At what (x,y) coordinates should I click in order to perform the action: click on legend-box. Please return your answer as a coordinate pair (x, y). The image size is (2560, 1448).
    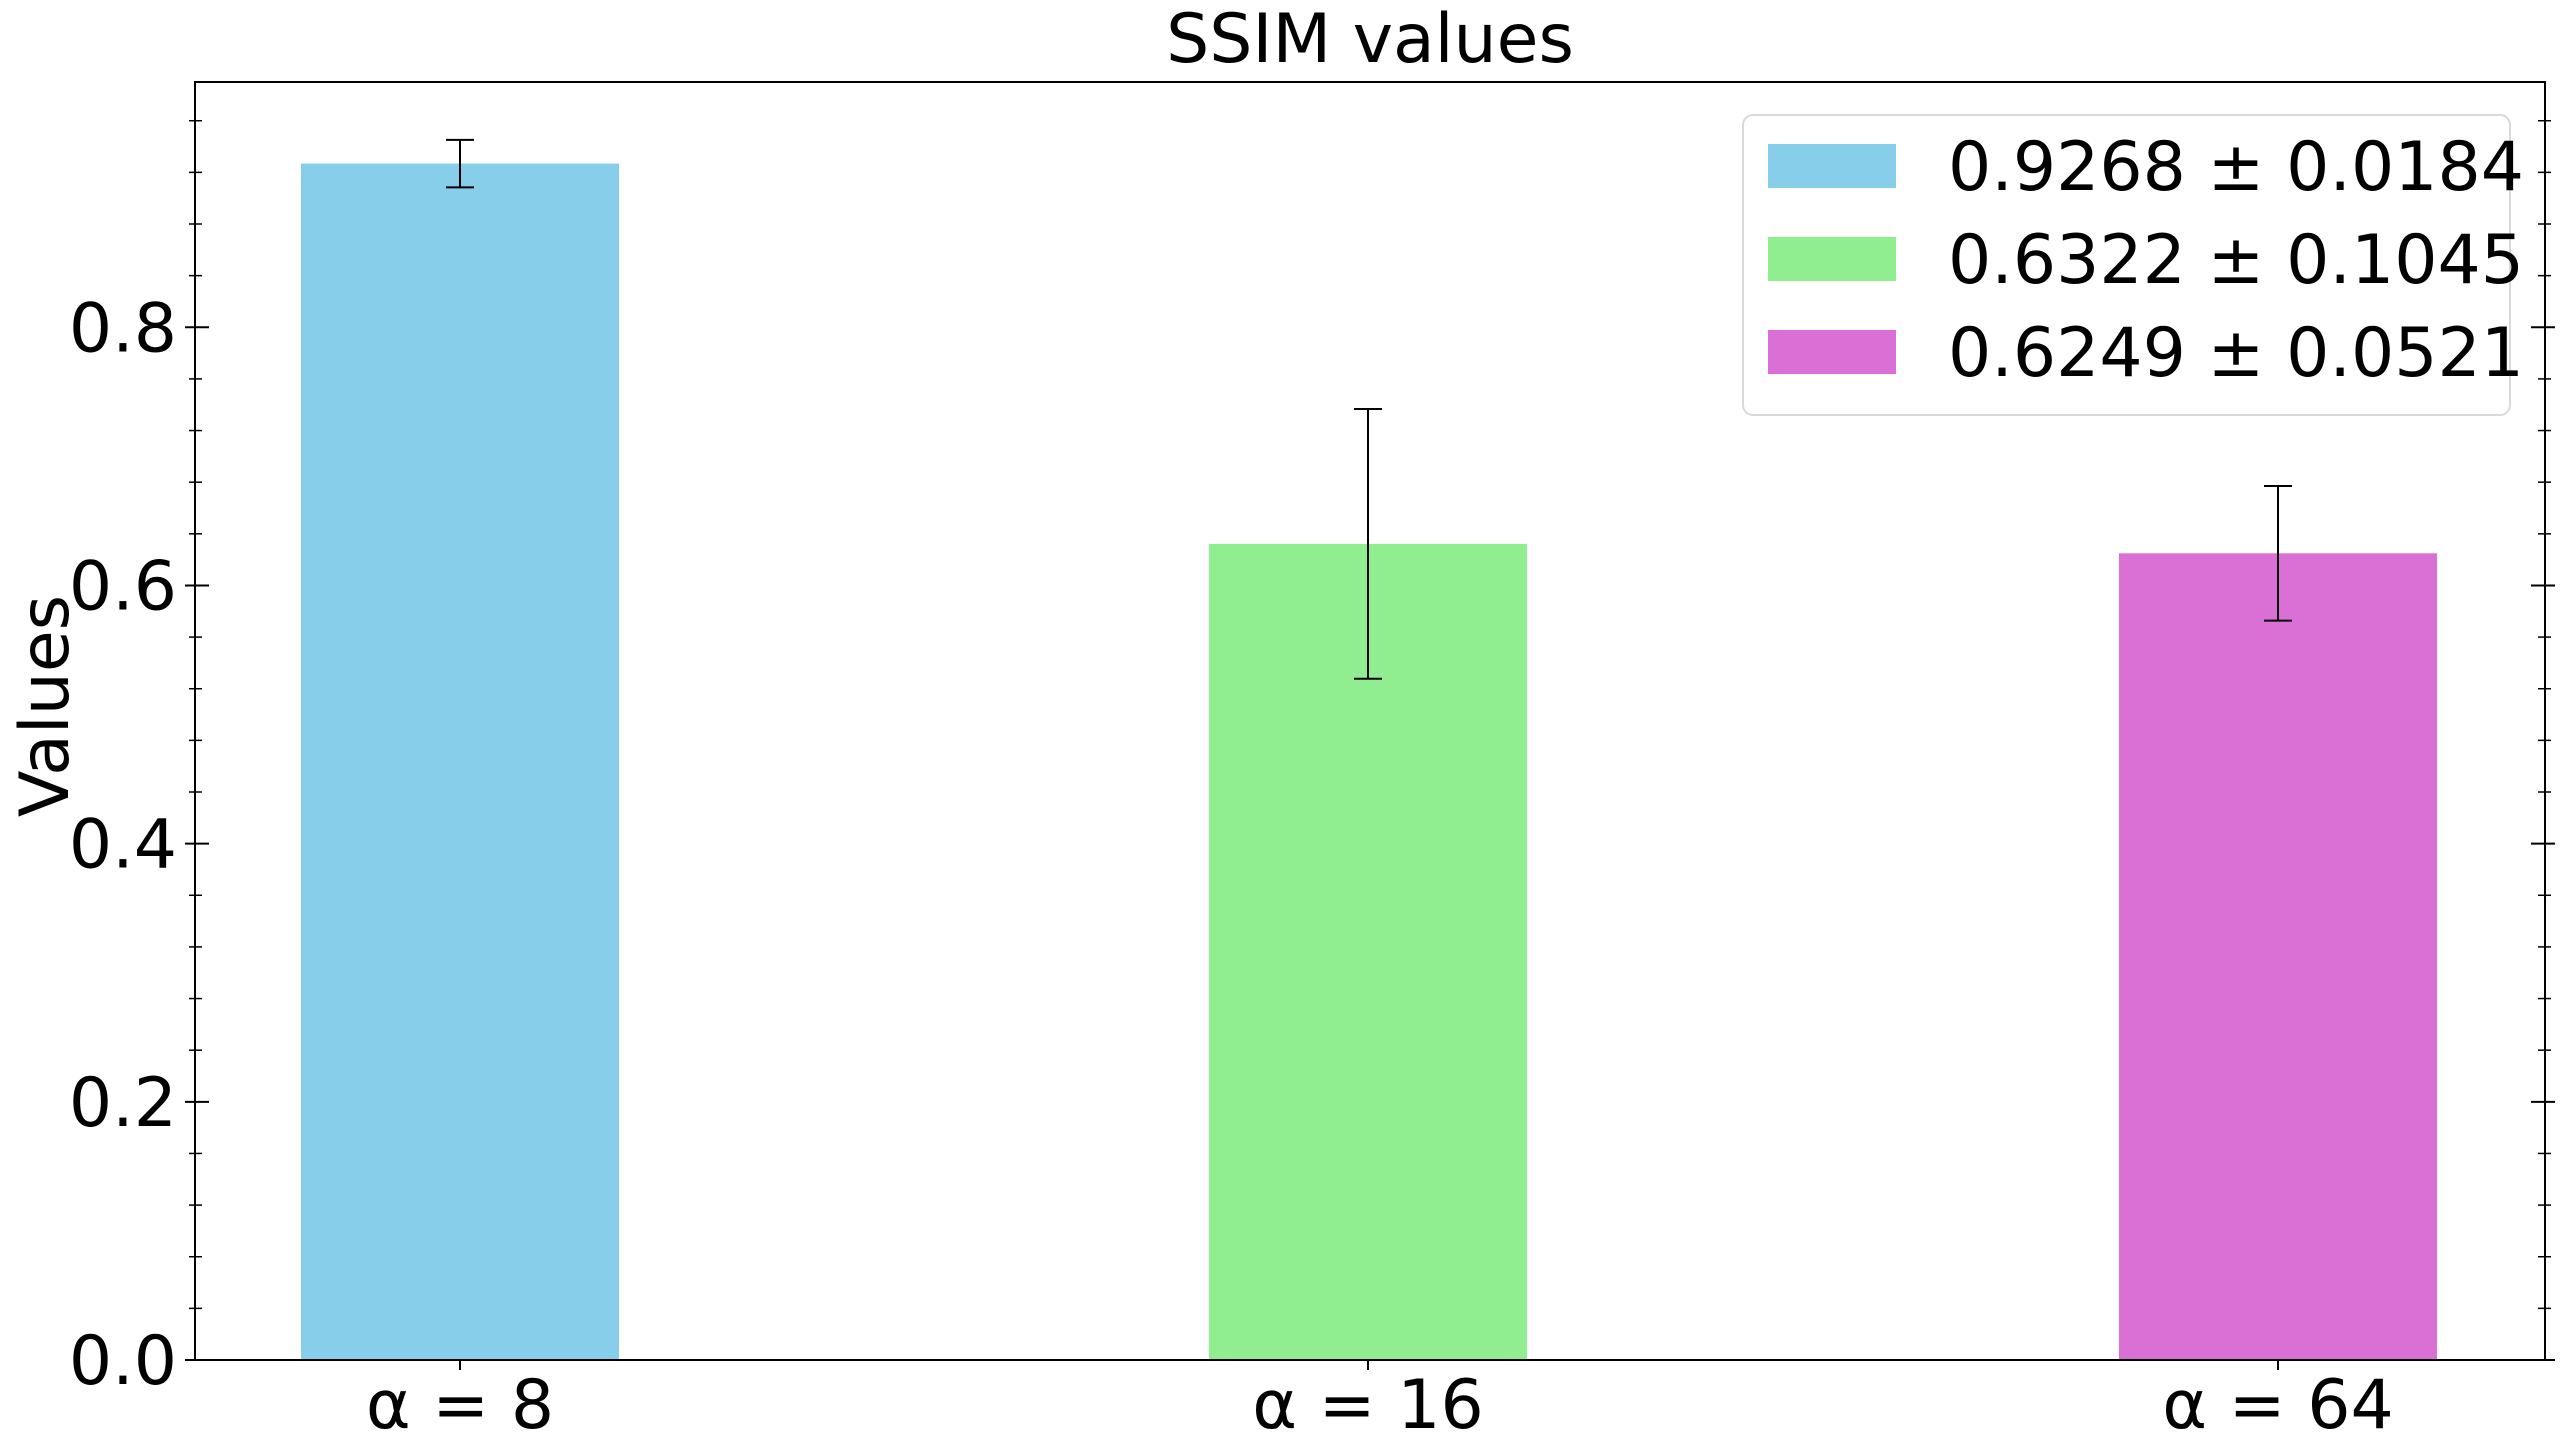
    Looking at the image, I should click on (2126, 265).